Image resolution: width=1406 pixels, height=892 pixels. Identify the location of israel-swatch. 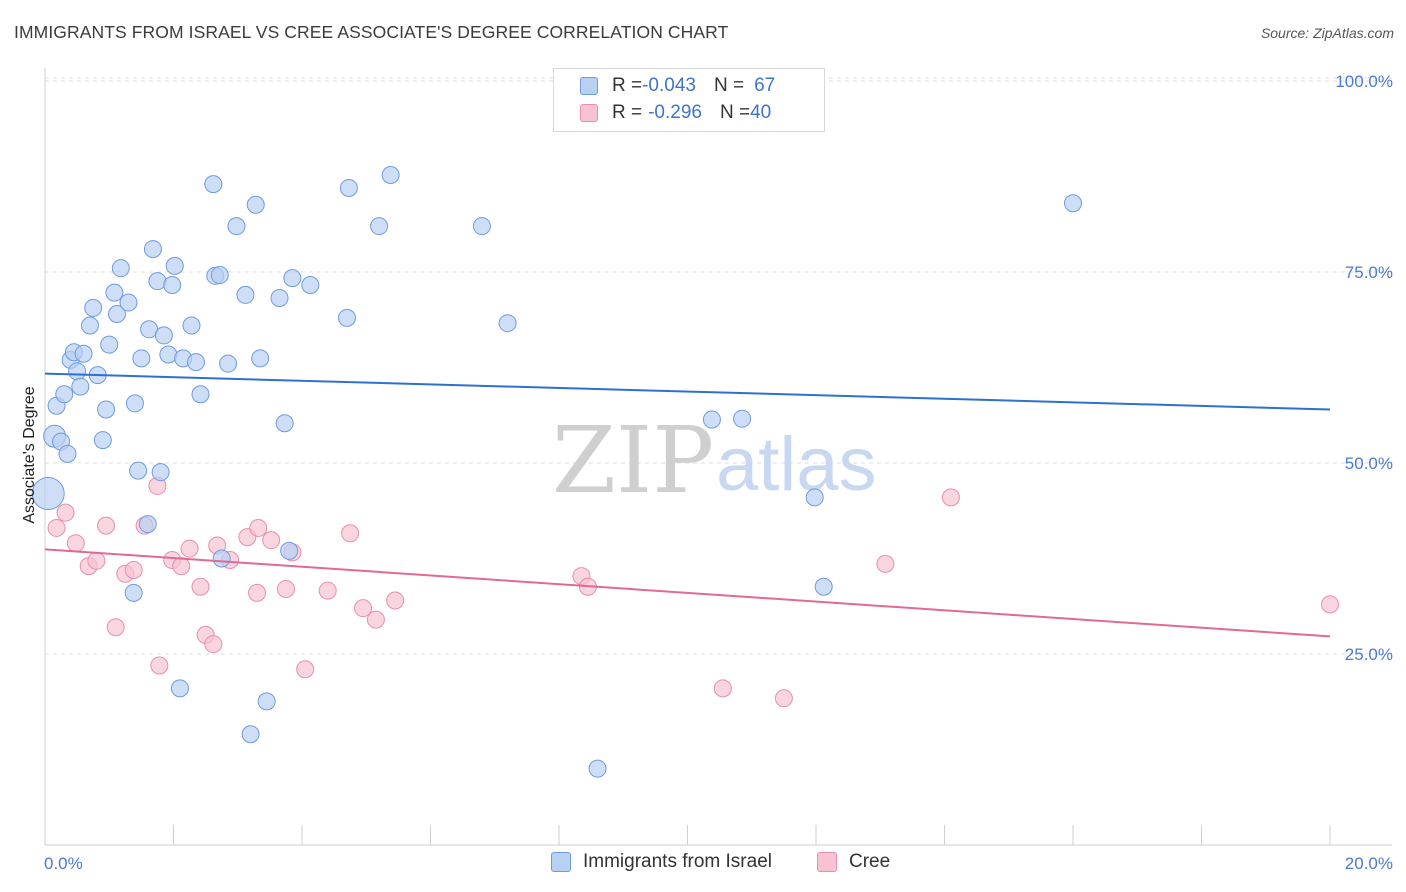
(589, 86).